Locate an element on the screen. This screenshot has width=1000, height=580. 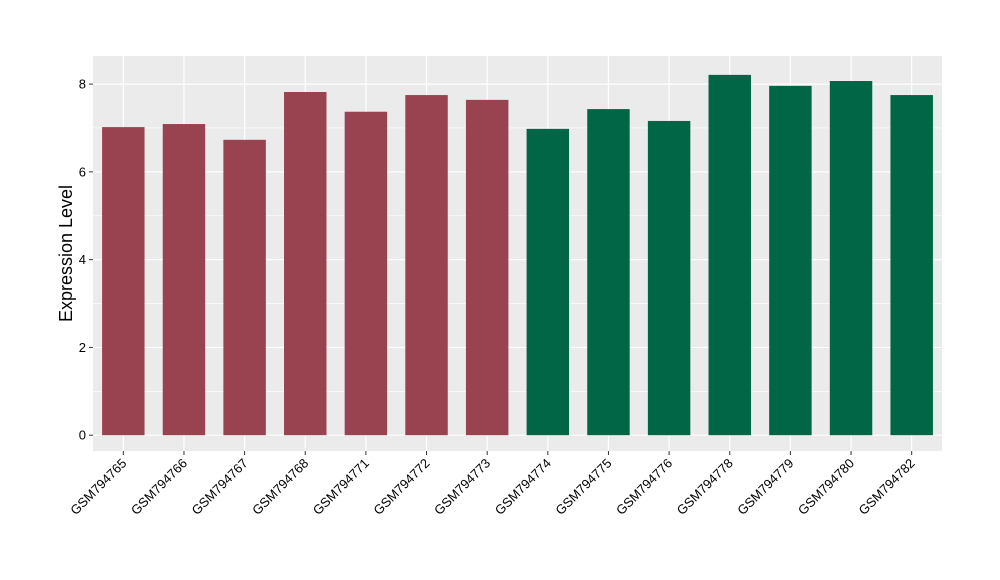
y-tick-label: 0 is located at coordinates (82, 435).